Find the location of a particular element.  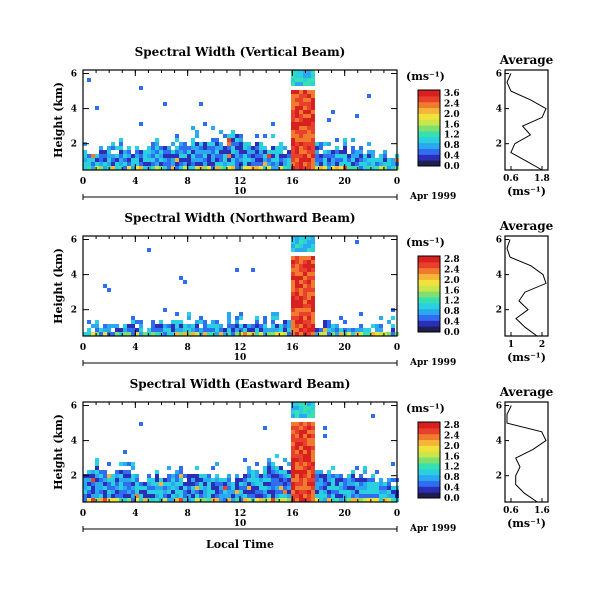

x-tick-label: 0 is located at coordinates (397, 348).